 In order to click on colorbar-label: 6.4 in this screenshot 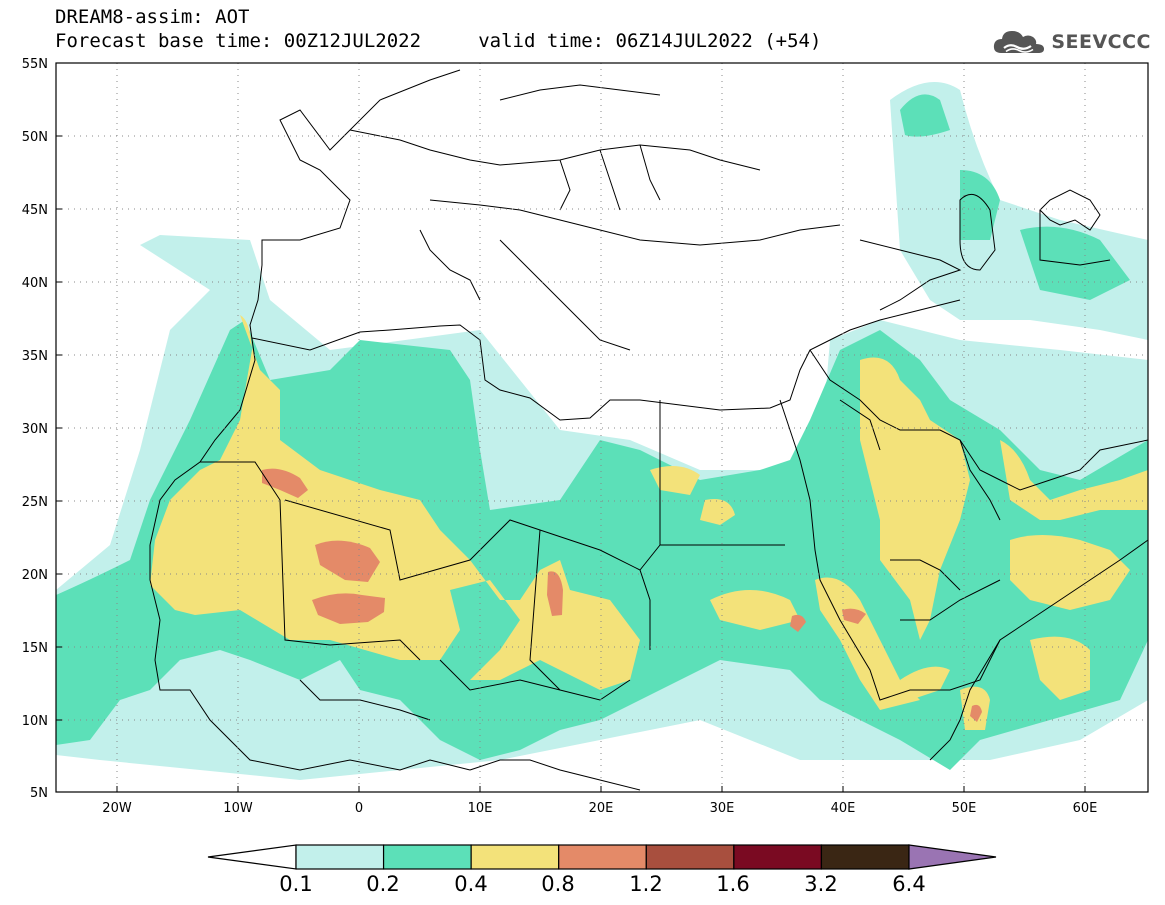, I will do `click(908, 884)`.